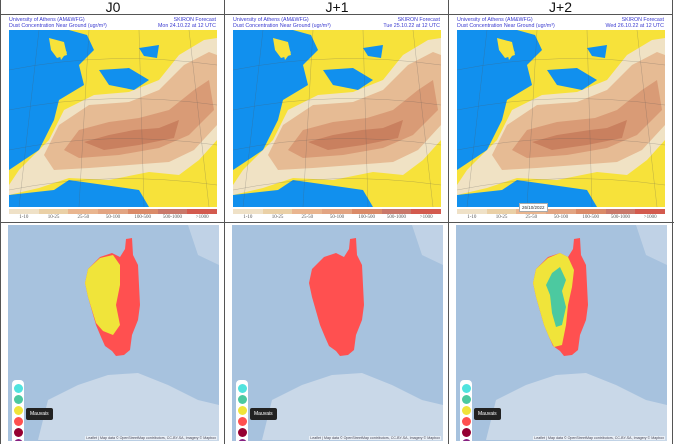 This screenshot has width=674, height=444. I want to click on row-divider, so click(337, 222).